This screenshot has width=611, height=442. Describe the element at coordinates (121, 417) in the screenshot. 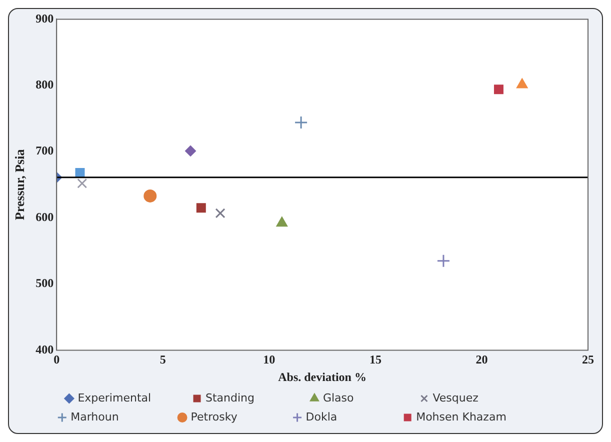

I see `legend-label: Marhoun` at that location.